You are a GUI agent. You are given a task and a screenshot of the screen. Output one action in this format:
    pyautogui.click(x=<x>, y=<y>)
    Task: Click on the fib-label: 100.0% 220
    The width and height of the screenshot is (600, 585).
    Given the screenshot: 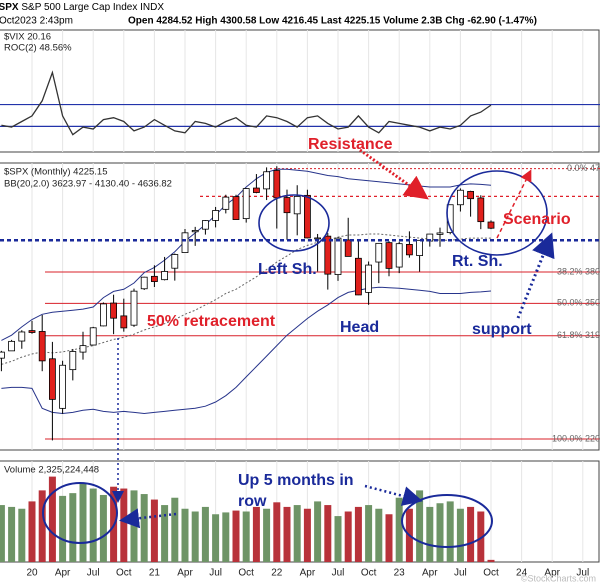 What is the action you would take?
    pyautogui.click(x=576, y=438)
    